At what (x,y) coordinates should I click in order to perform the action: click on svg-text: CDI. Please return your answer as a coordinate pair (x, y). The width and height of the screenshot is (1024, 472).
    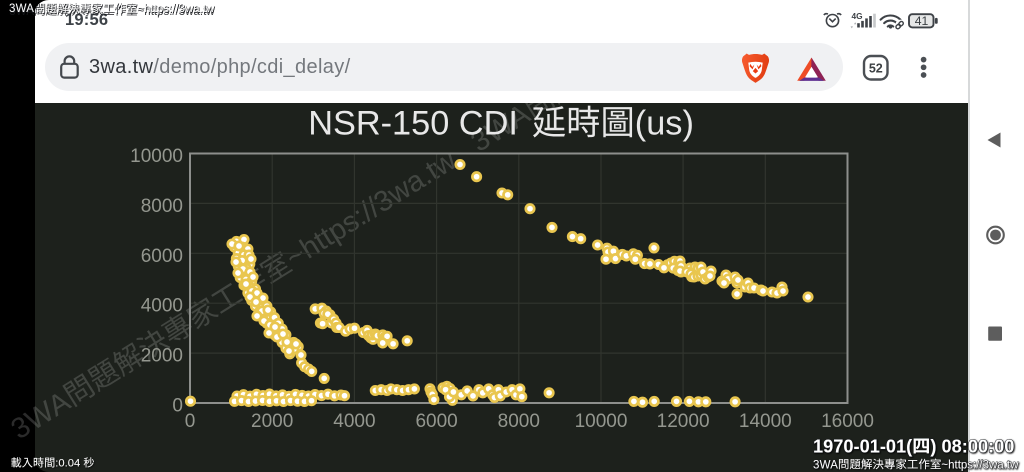
    Looking at the image, I should click on (488, 124).